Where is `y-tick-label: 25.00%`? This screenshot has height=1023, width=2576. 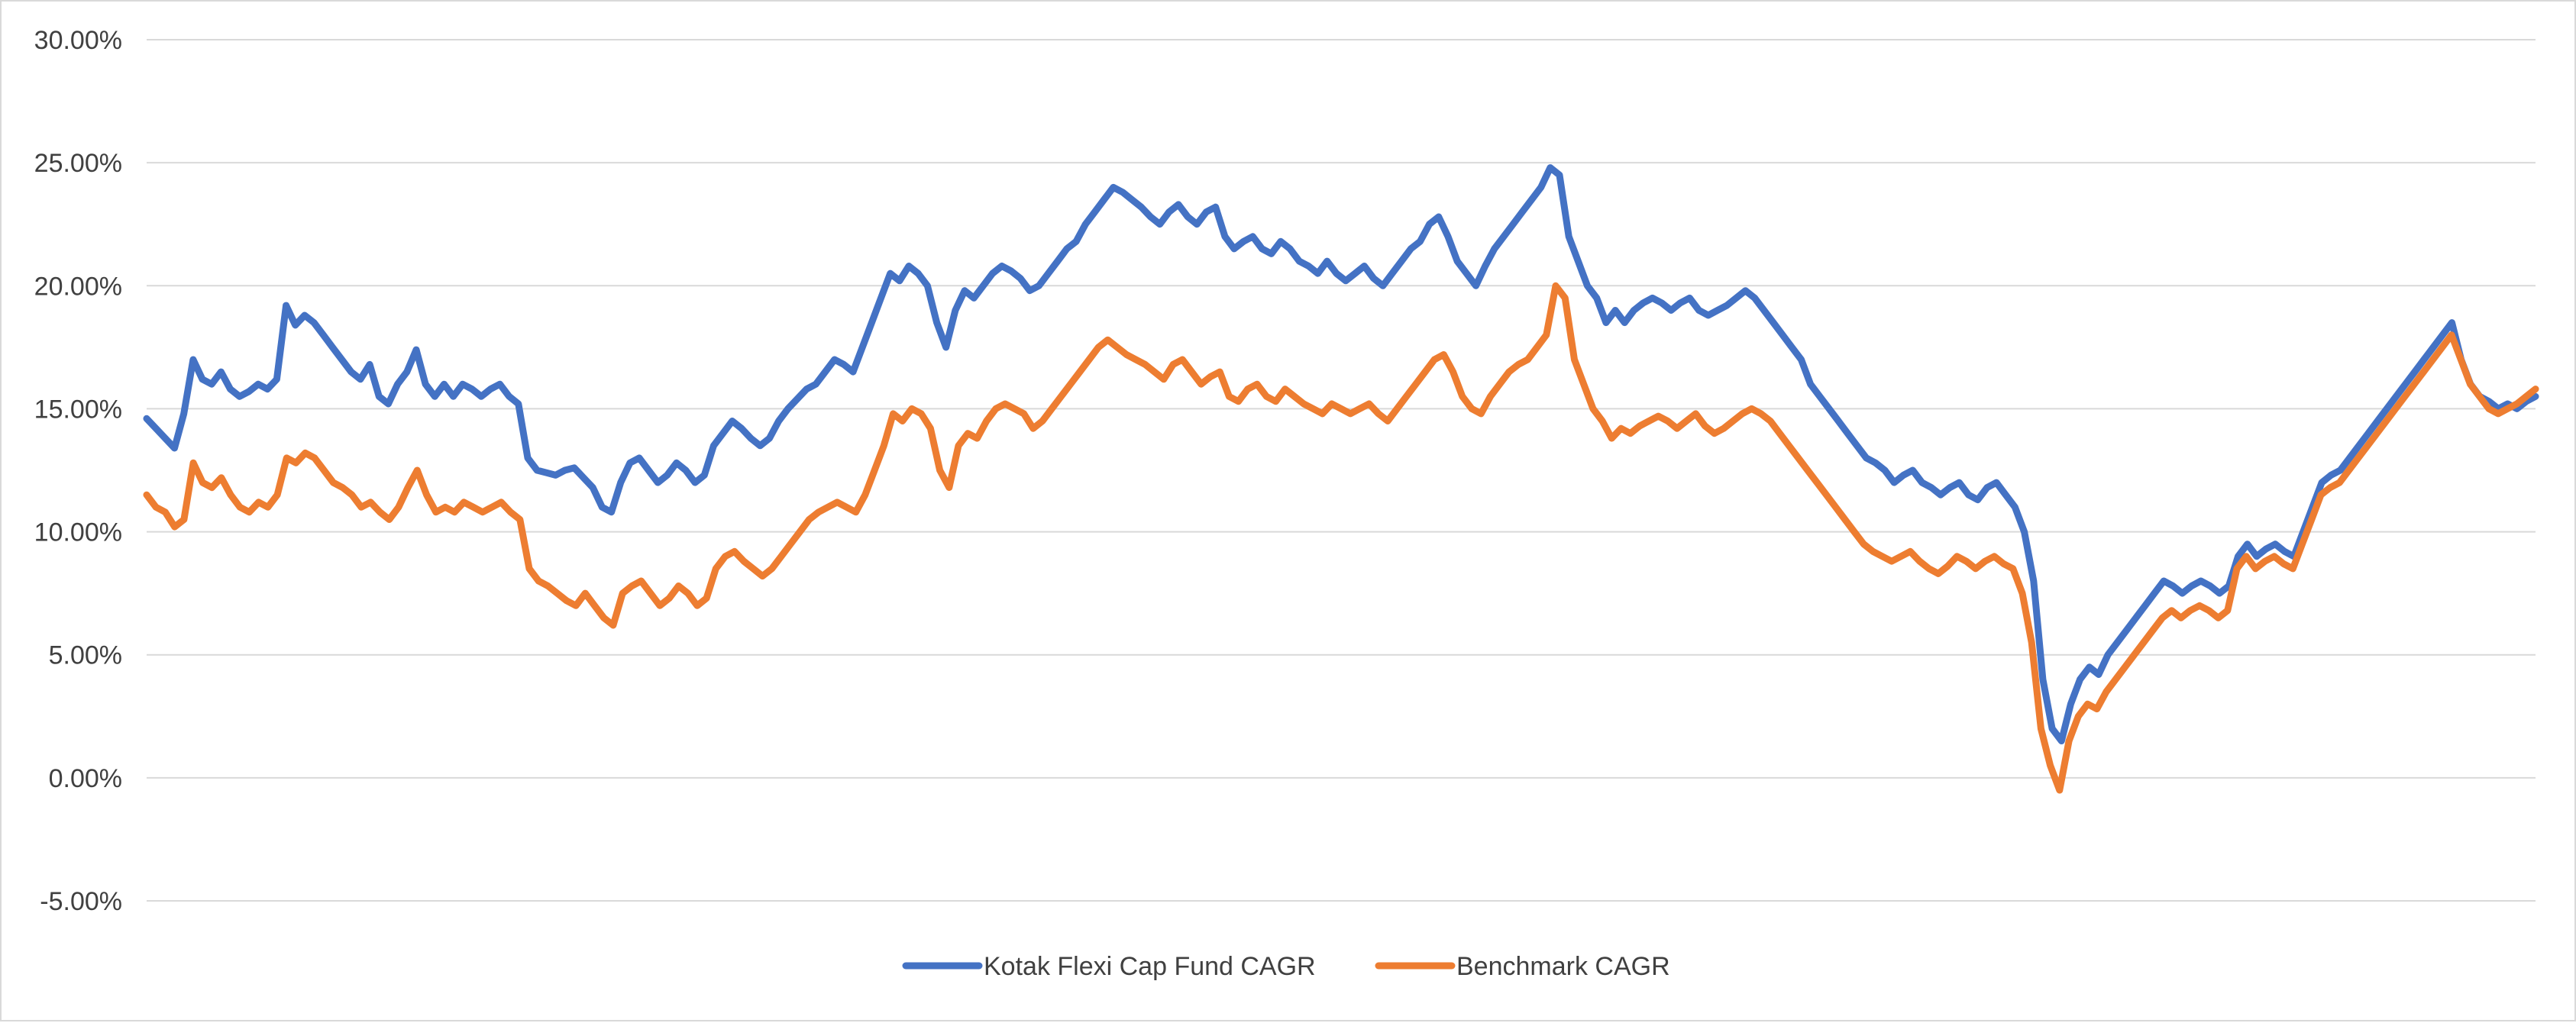 y-tick-label: 25.00% is located at coordinates (78, 163).